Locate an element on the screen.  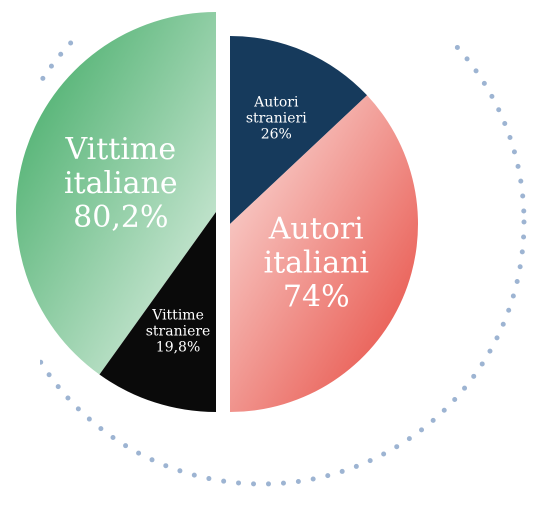
category-label: Vittime straniere is located at coordinates (178, 324).